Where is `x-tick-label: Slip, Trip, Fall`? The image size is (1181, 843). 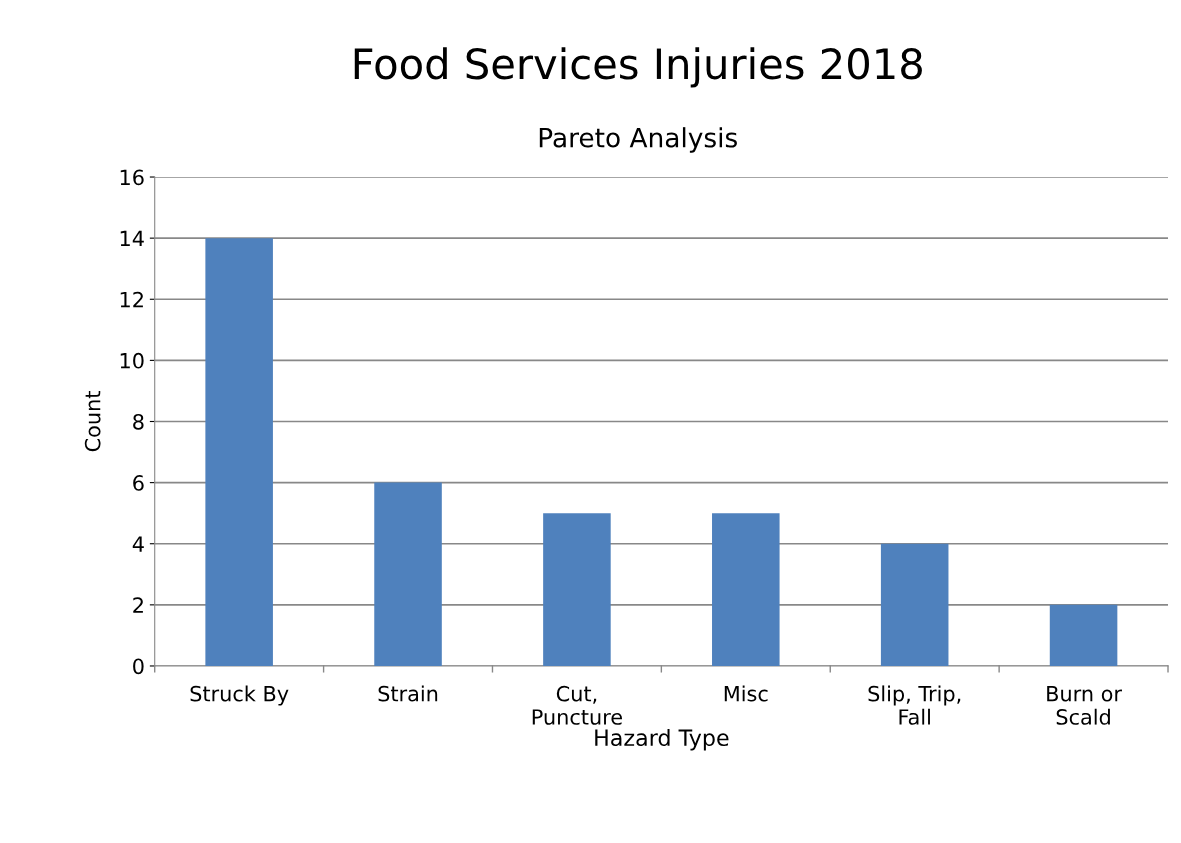 x-tick-label: Slip, Trip, Fall is located at coordinates (914, 705).